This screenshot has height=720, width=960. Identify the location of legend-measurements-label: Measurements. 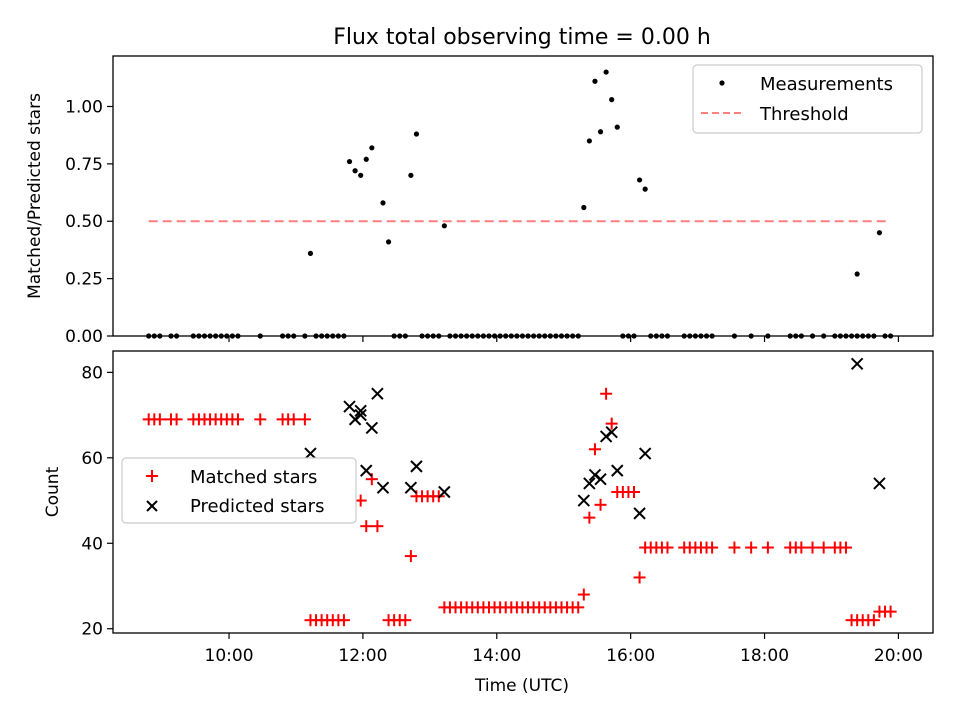
(826, 84).